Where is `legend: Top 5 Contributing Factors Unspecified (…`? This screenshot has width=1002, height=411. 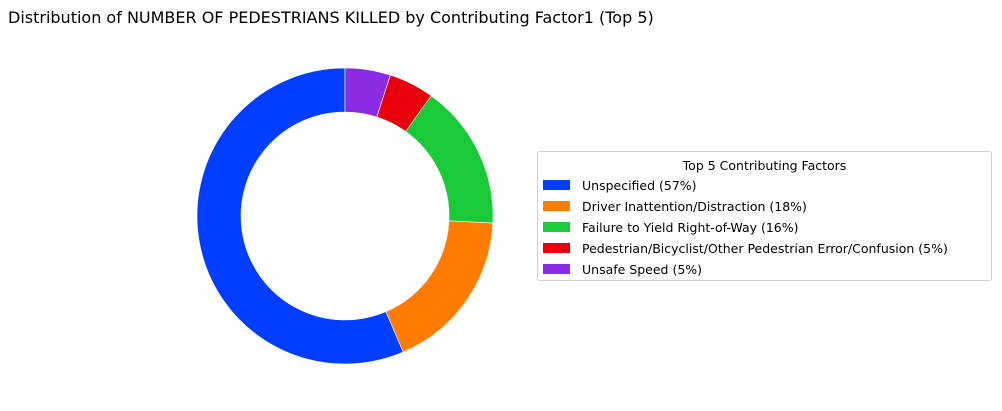
legend: Top 5 Contributing Factors Unspecified (… is located at coordinates (764, 216).